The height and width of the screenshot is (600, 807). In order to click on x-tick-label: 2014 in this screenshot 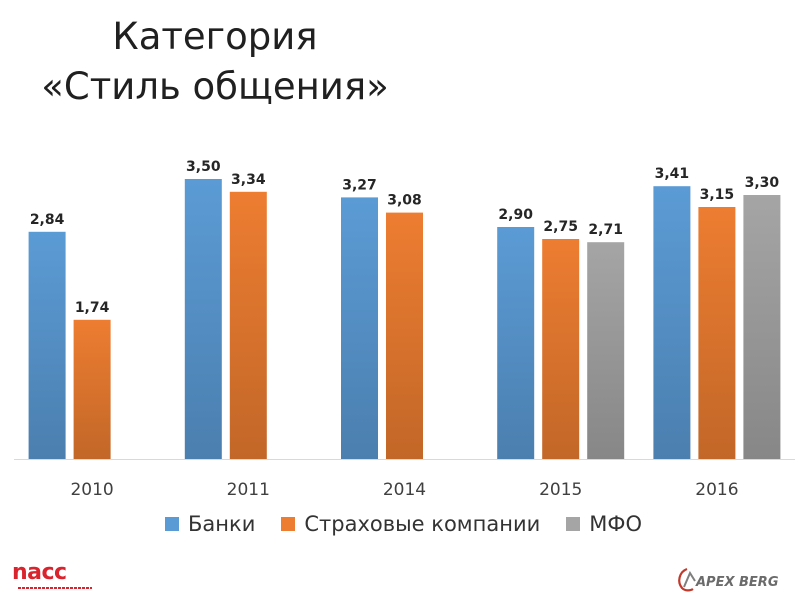, I will do `click(404, 490)`.